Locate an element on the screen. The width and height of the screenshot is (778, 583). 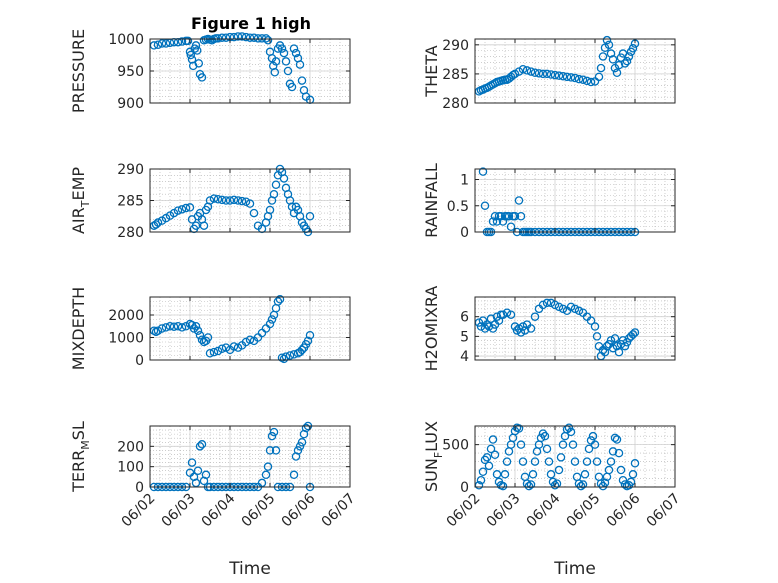
data-series is located at coordinates (232, 68).